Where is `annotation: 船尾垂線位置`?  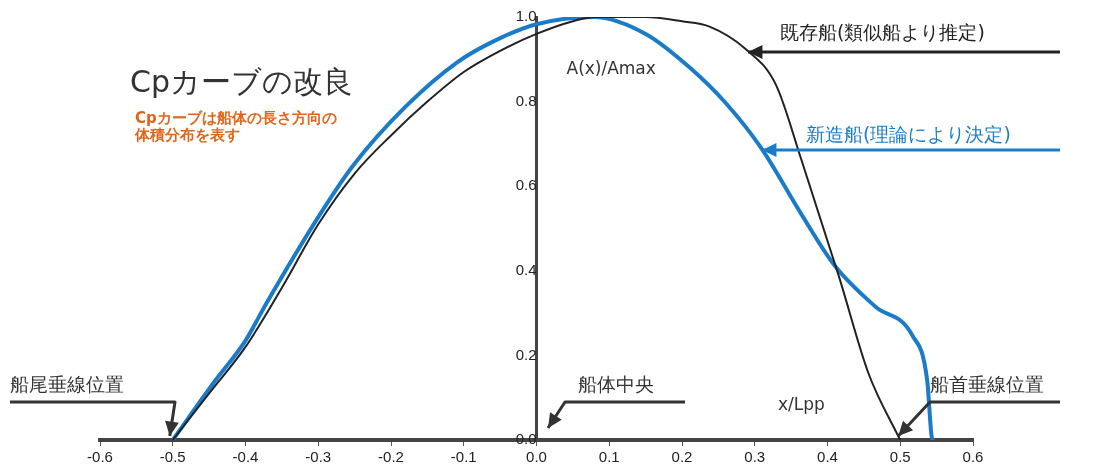 annotation: 船尾垂線位置 is located at coordinates (67, 384).